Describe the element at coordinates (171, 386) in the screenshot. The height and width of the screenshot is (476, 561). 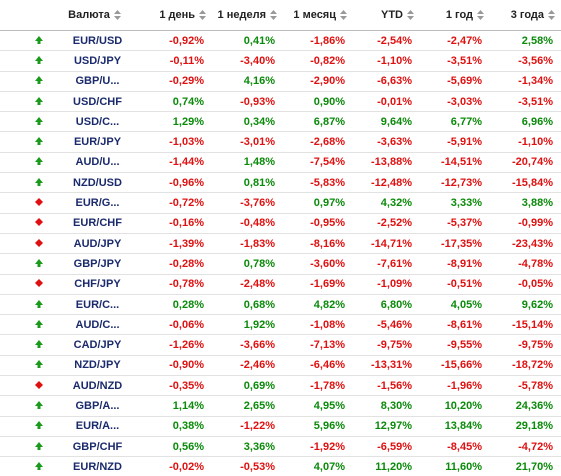
I see `change-value: -0,35%` at that location.